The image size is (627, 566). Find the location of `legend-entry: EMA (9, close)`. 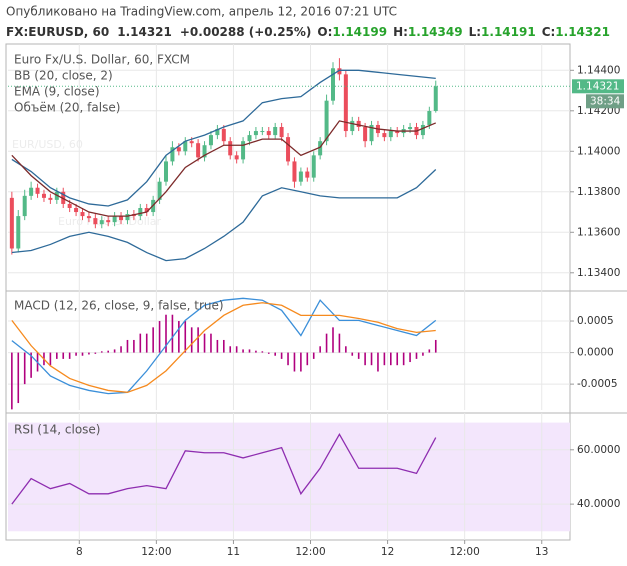

legend-entry: EMA (9, close) is located at coordinates (57, 92).